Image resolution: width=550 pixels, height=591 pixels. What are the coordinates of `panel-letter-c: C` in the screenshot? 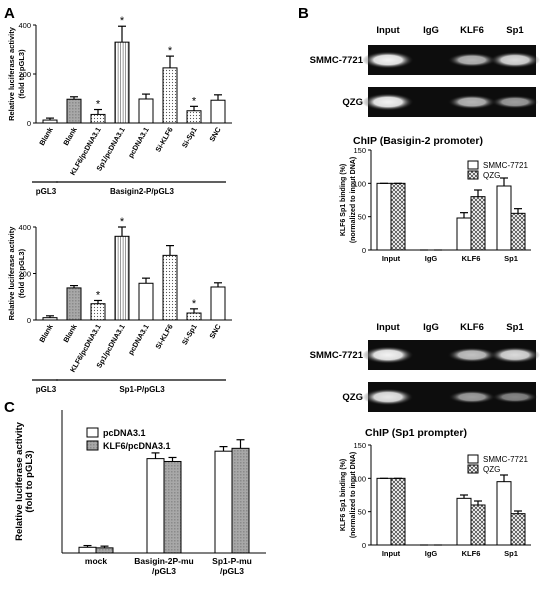 It's located at (9, 407).